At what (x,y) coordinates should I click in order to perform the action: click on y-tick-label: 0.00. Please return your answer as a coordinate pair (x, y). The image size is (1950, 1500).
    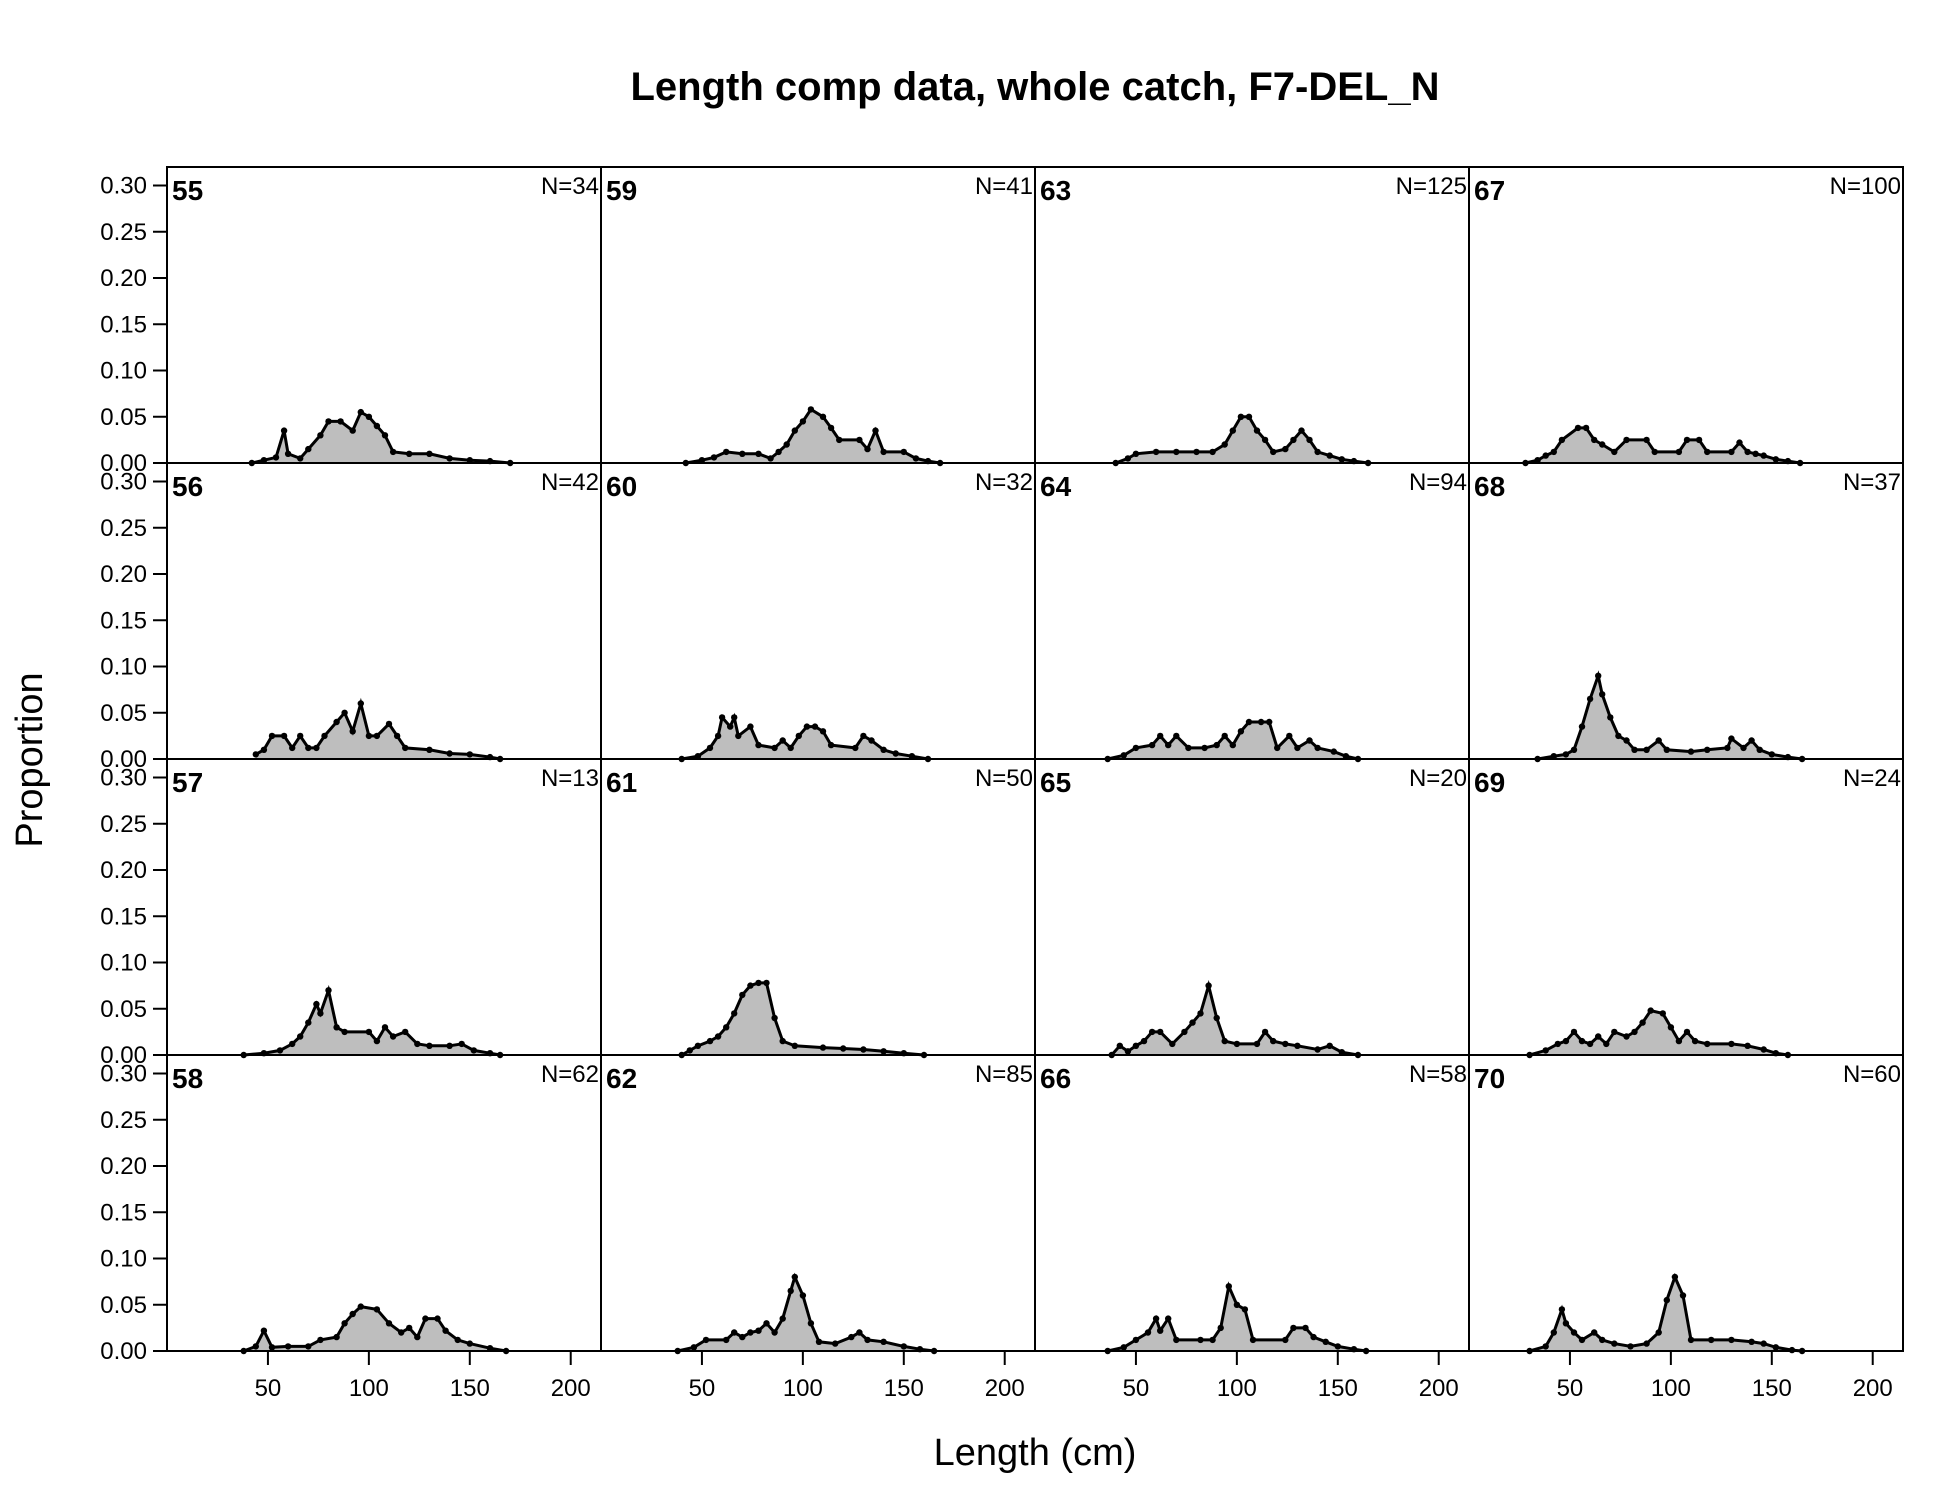
    Looking at the image, I should click on (123, 759).